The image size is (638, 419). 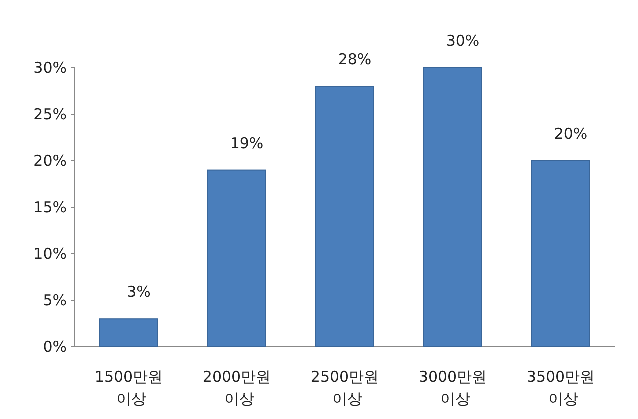 I want to click on y-tick-label: 5%, so click(x=55, y=301).